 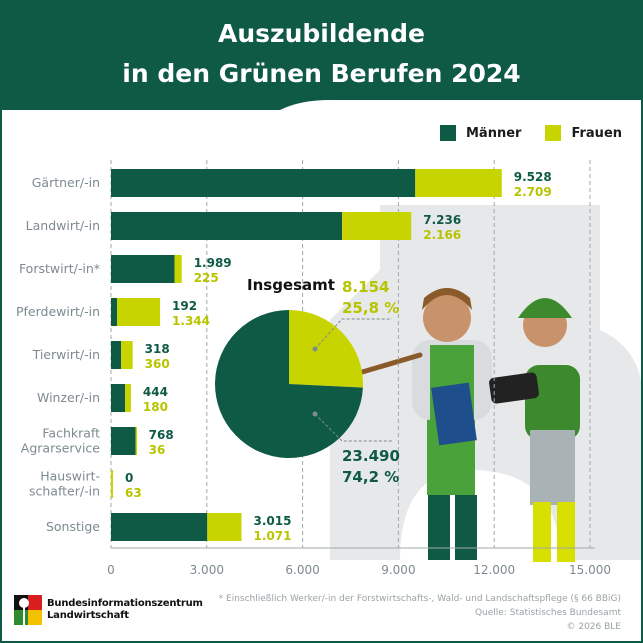 I want to click on title-line-2: in den Grünen Berufen 2024, so click(x=321, y=73).